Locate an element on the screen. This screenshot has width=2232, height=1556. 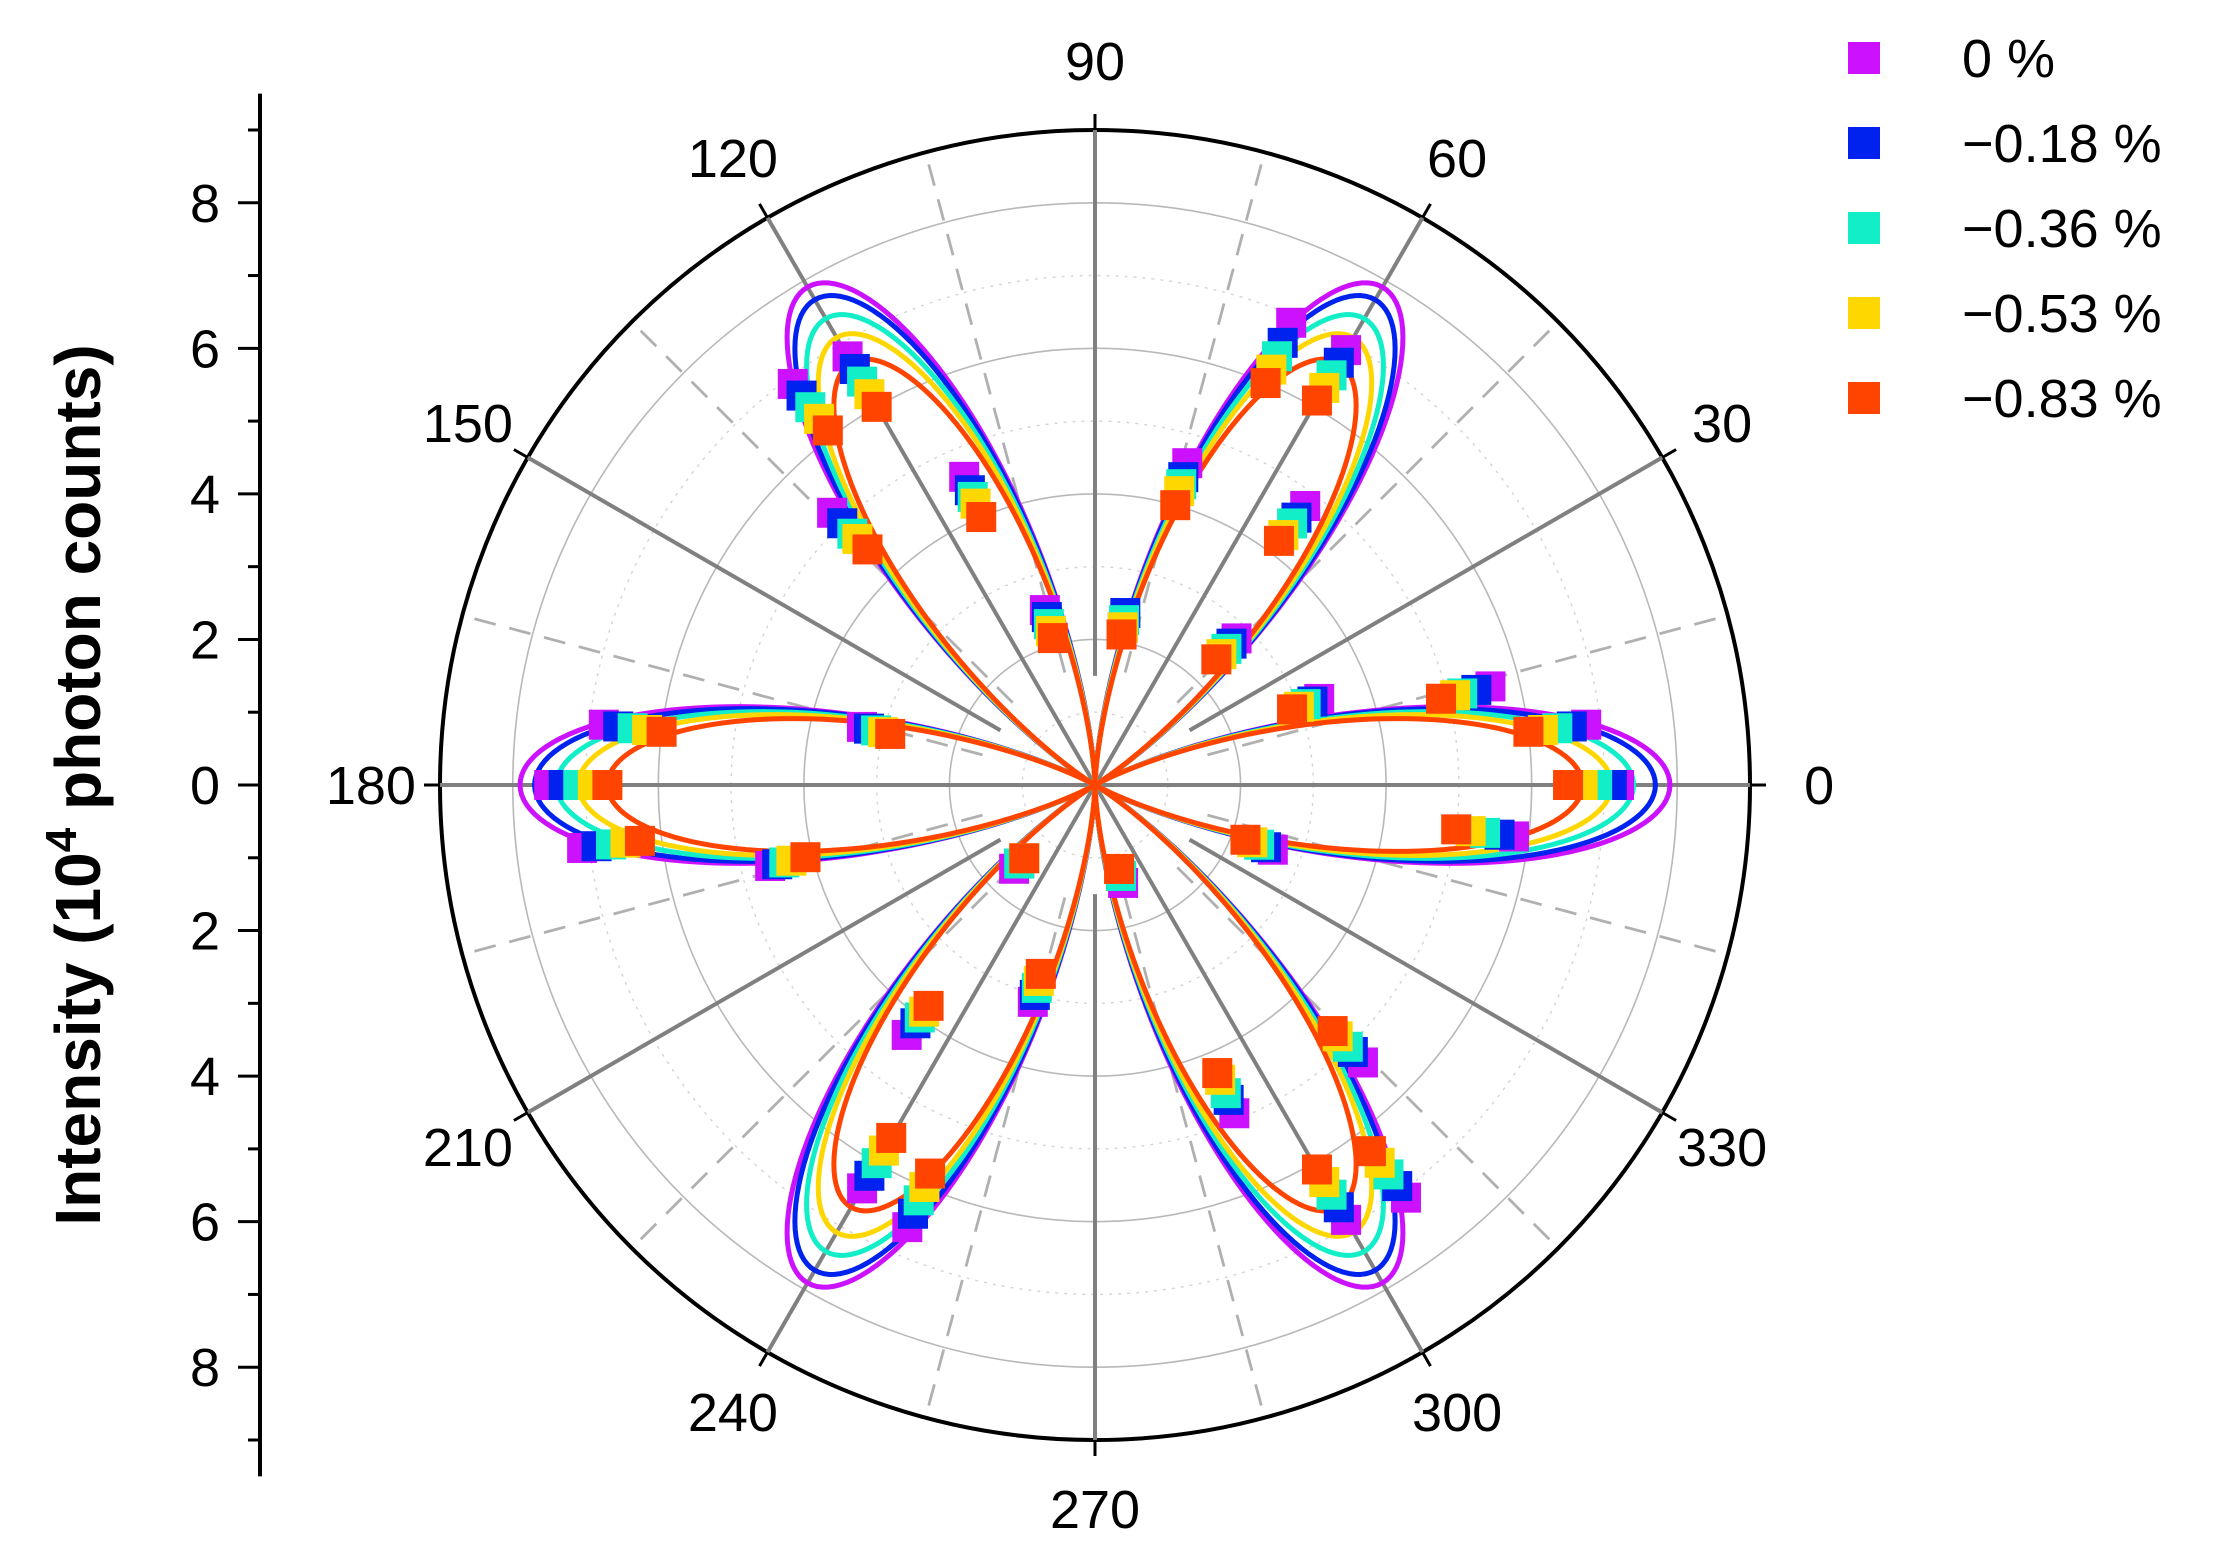
radial-tick-label: 0 is located at coordinates (205, 786).